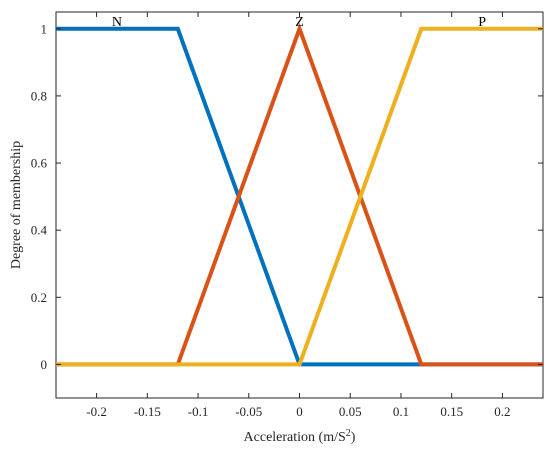  What do you see at coordinates (348, 433) in the screenshot?
I see `x-axis-title-sup: 2` at bounding box center [348, 433].